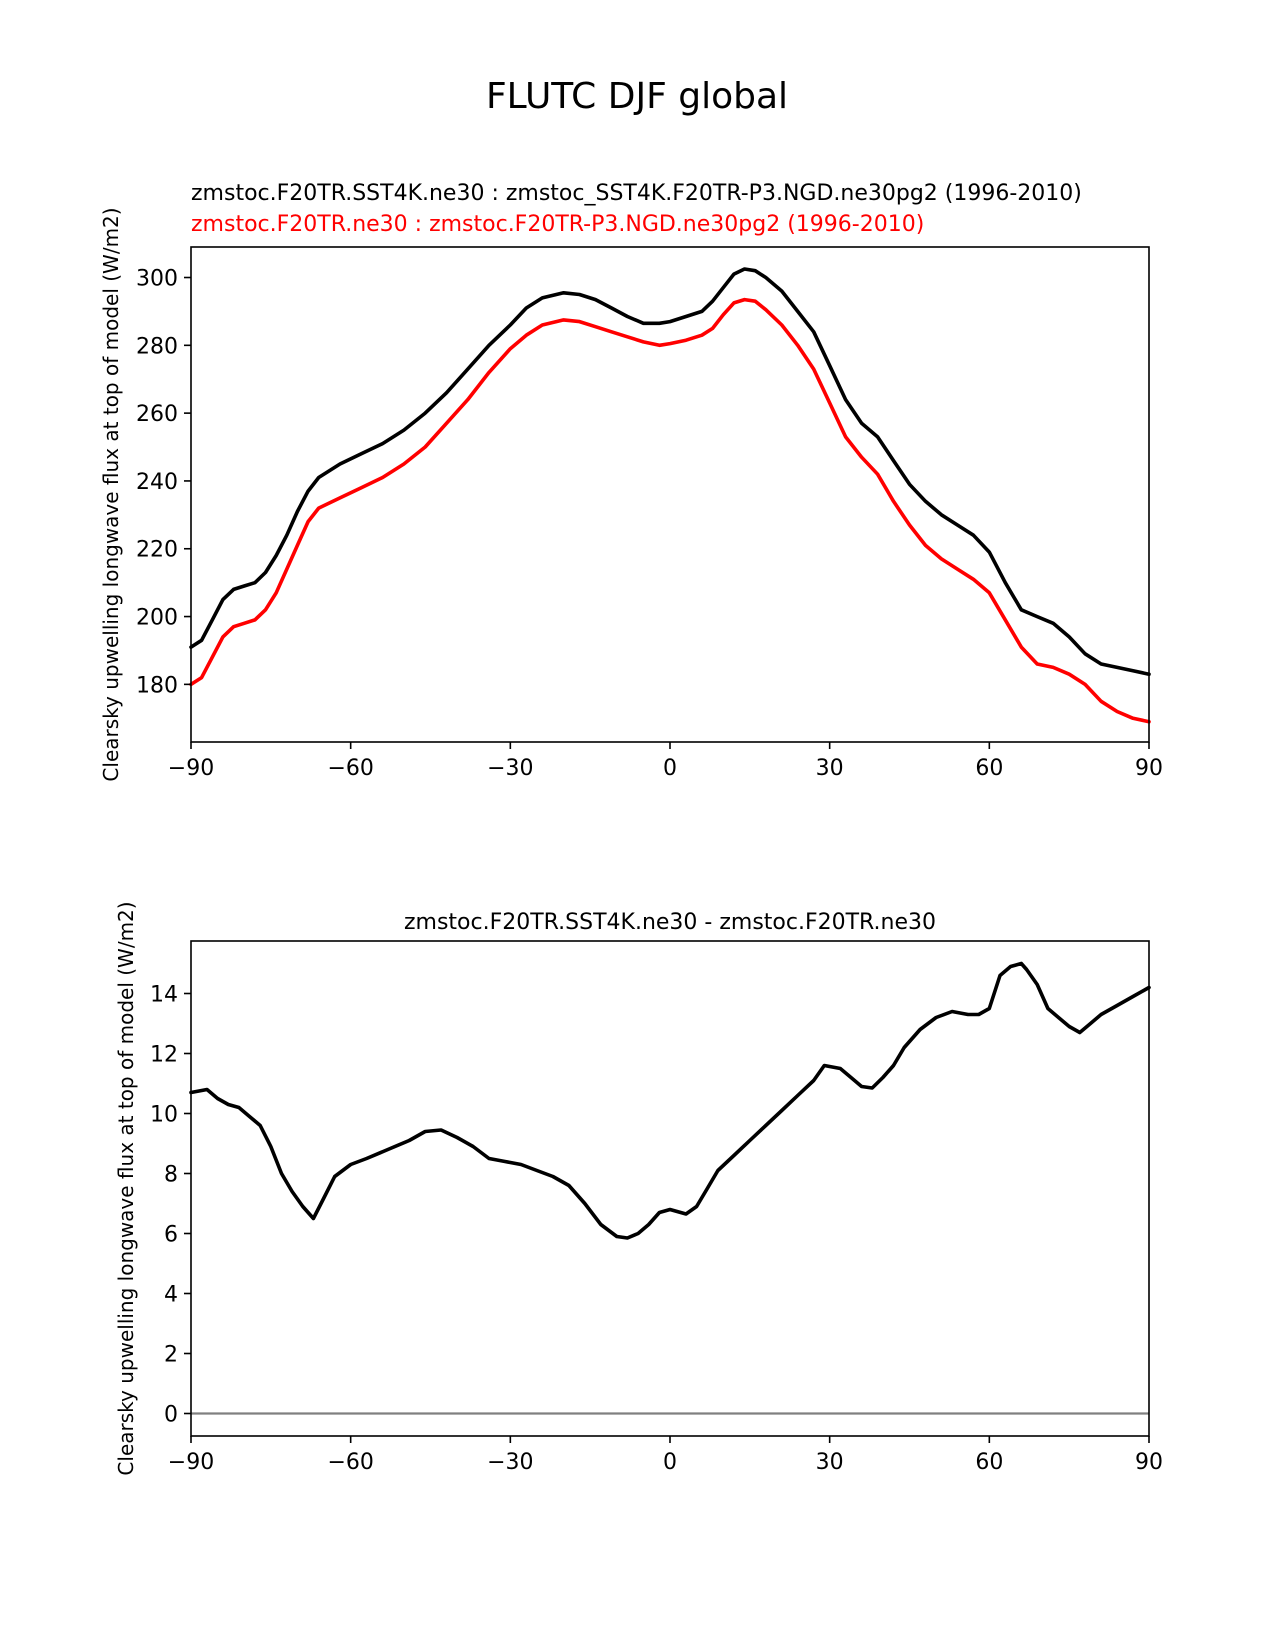  Describe the element at coordinates (171, 1235) in the screenshot. I see `y-tick-label: 6` at that location.